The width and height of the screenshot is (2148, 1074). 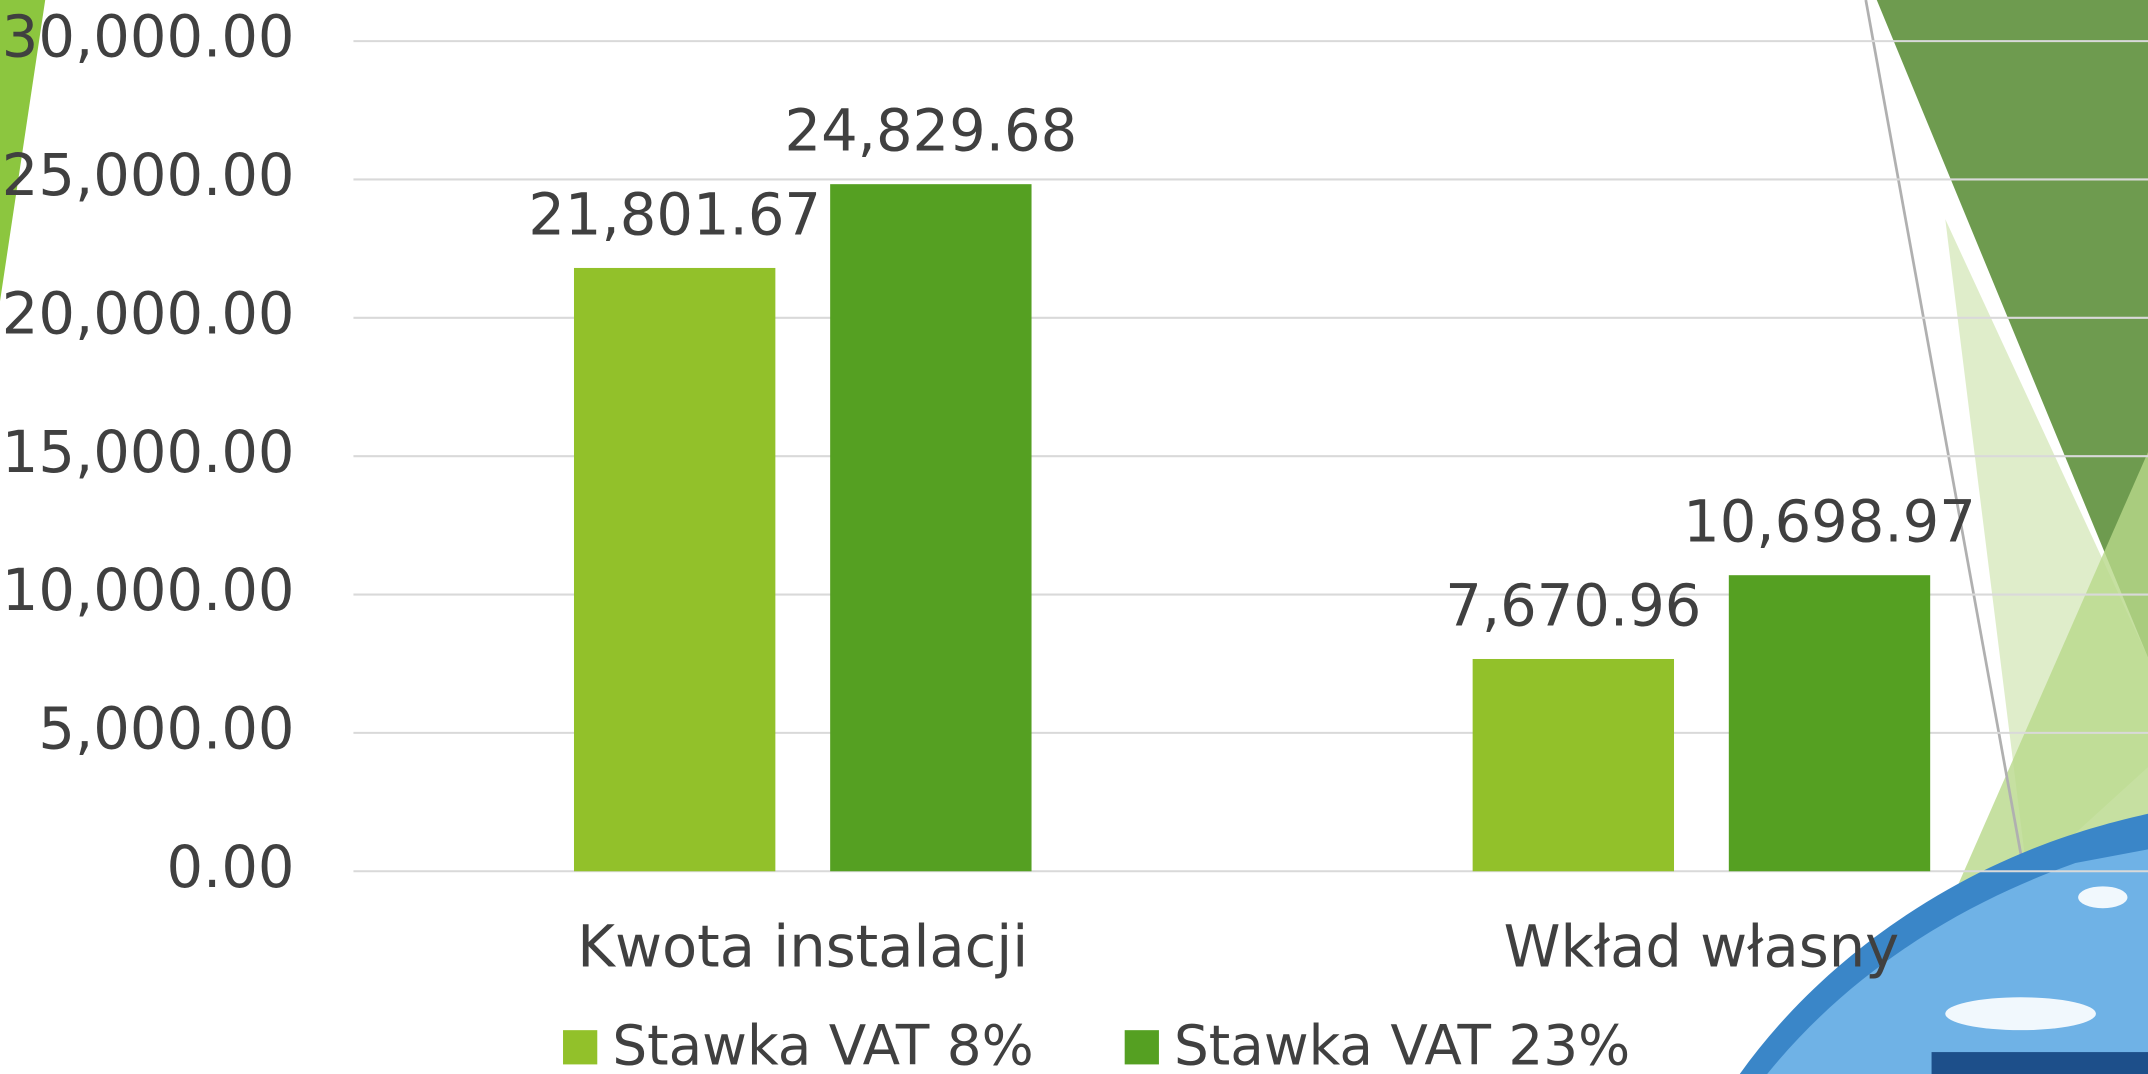 What do you see at coordinates (1573, 605) in the screenshot?
I see `data-label: 7,670.96` at bounding box center [1573, 605].